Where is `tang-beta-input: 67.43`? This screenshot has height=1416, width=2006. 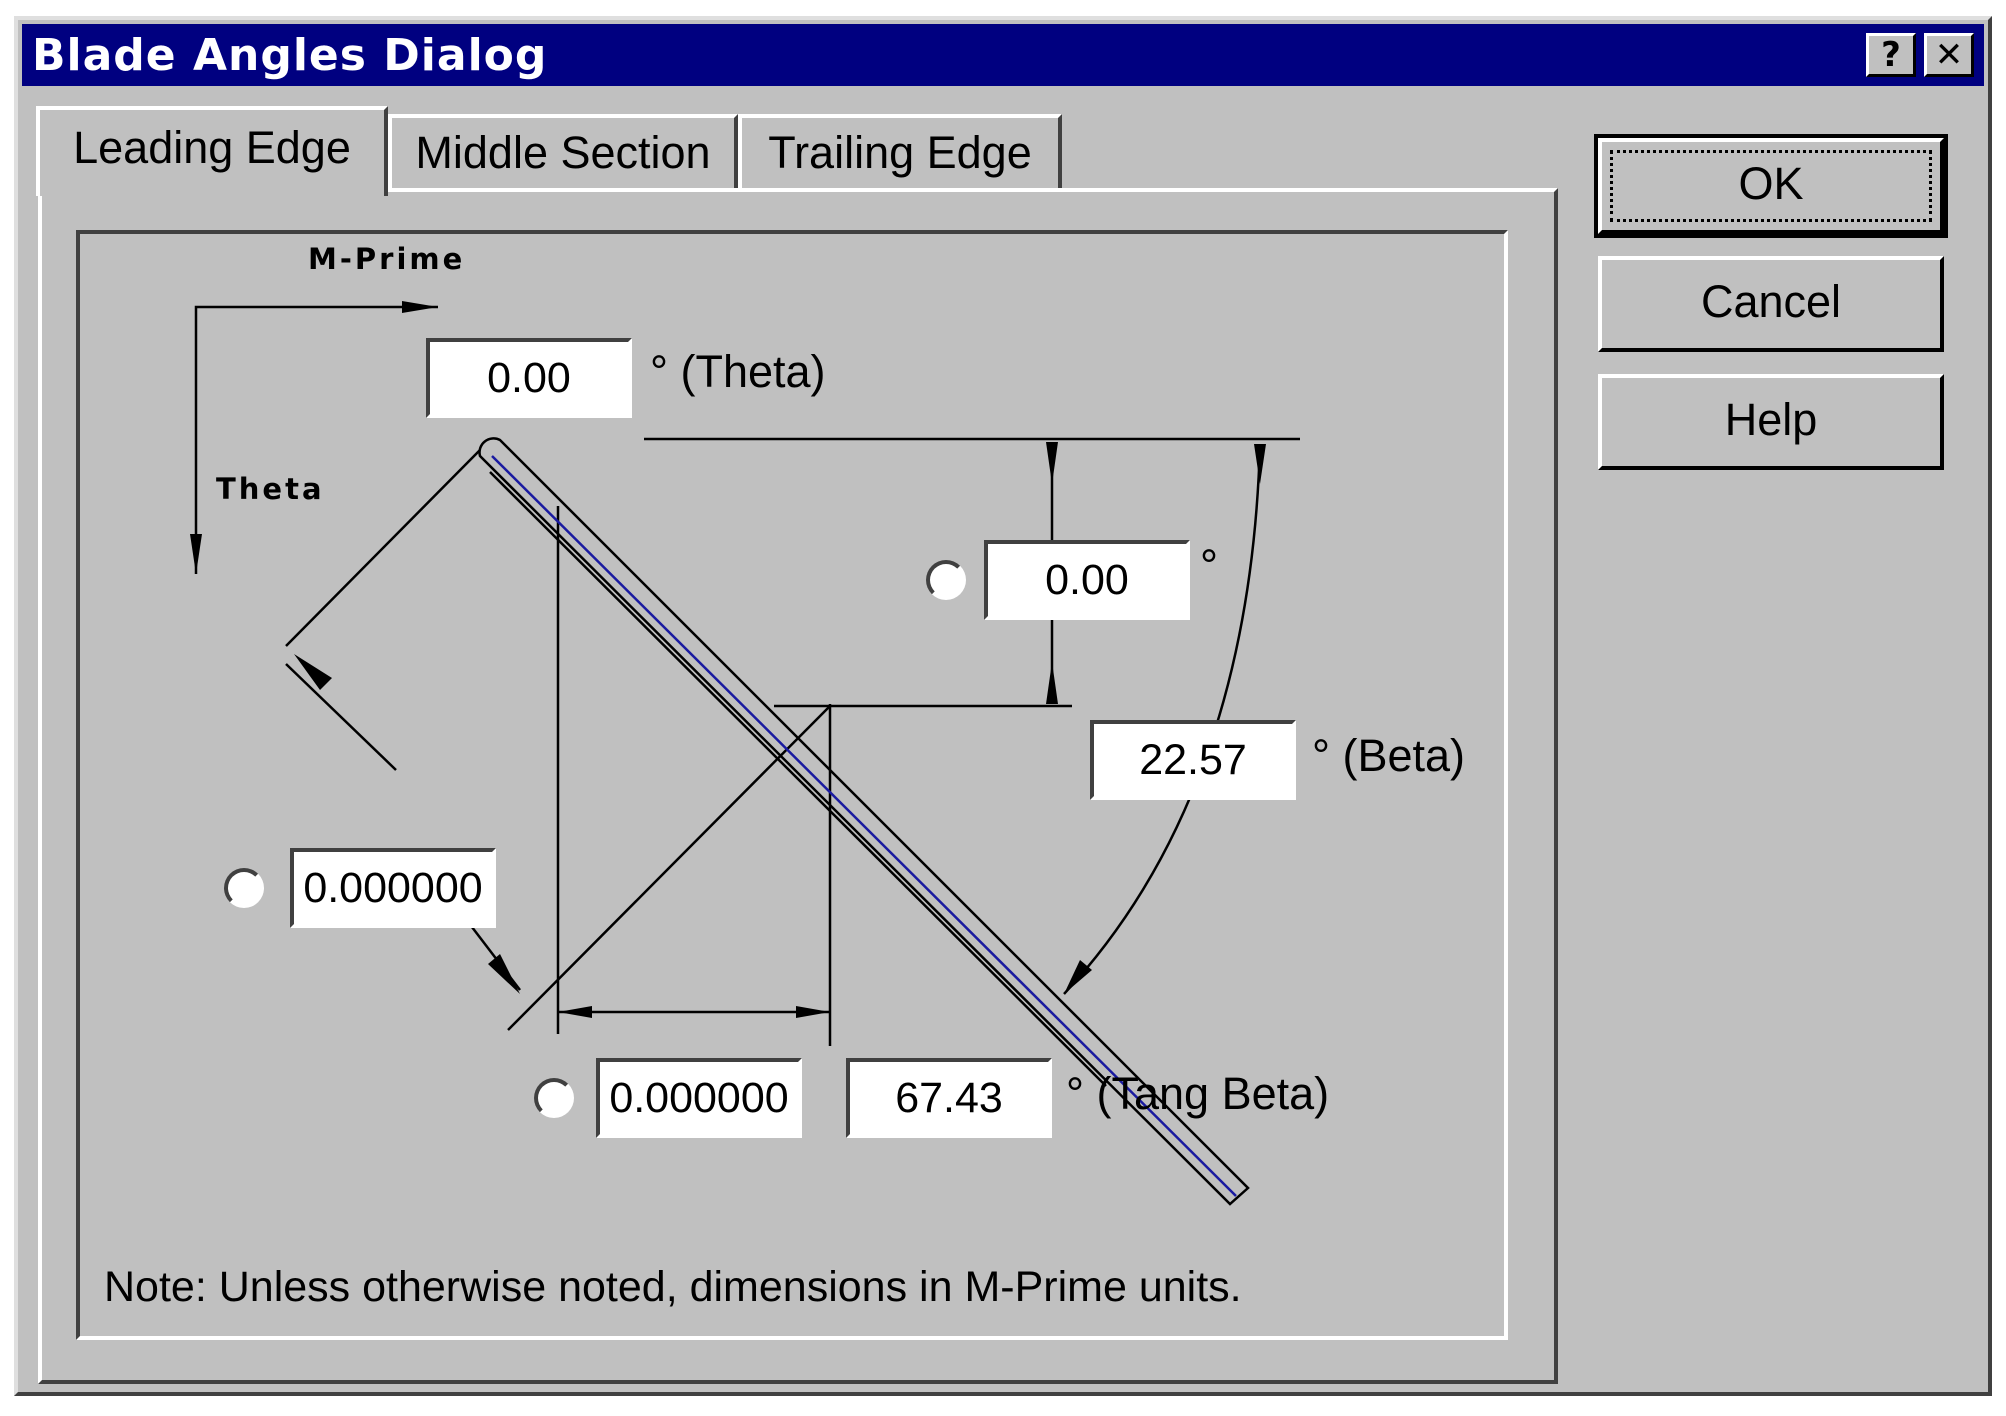
tang-beta-input: 67.43 is located at coordinates (949, 1098).